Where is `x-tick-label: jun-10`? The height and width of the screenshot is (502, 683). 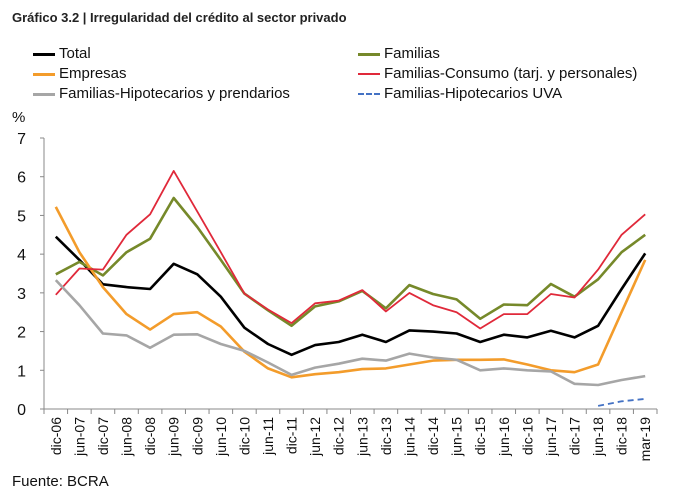
x-tick-label: jun-10 is located at coordinates (221, 437).